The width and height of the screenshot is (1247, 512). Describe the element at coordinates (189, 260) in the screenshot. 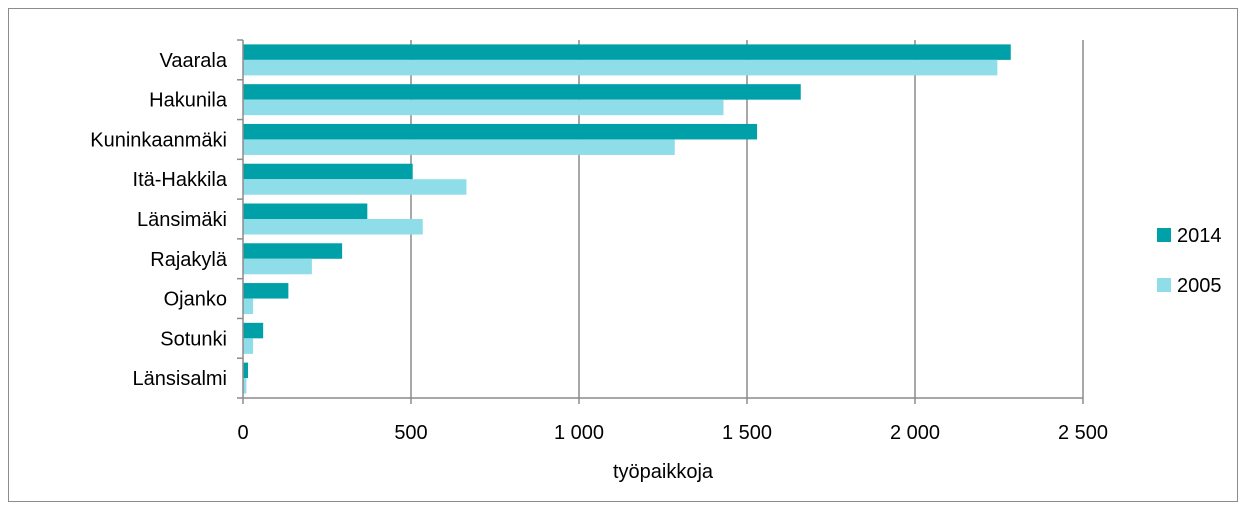

I see `category-label: Rajakylä` at that location.